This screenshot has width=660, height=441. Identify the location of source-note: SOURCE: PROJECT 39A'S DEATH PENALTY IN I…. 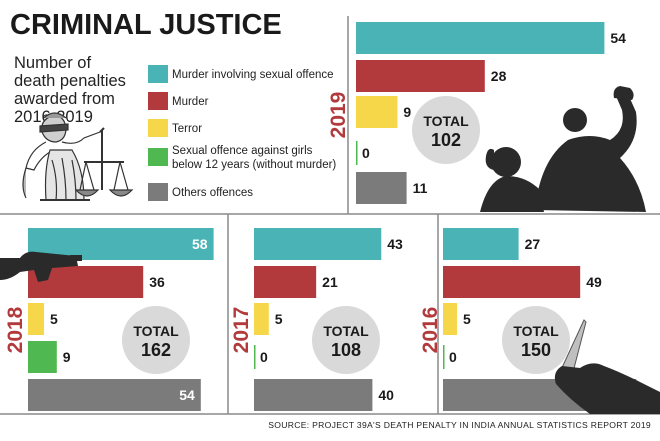
(459, 425).